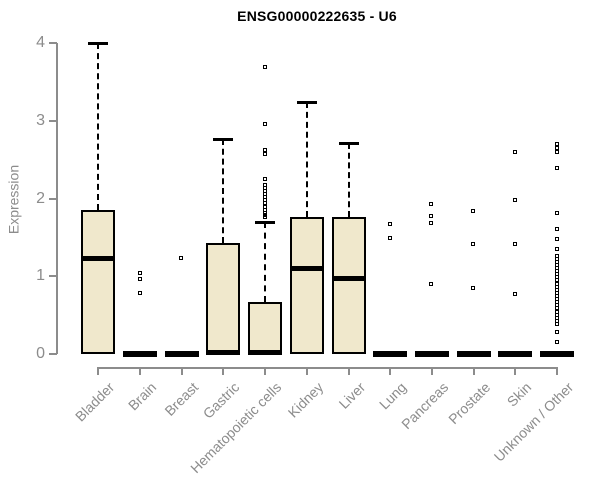 The width and height of the screenshot is (600, 500). Describe the element at coordinates (181, 354) in the screenshot. I see `collapsed-box-breast` at that location.